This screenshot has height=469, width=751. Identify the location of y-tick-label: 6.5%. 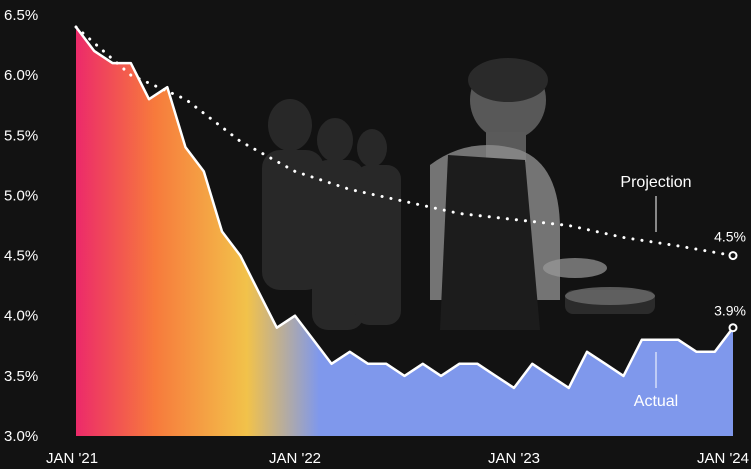
(21, 15).